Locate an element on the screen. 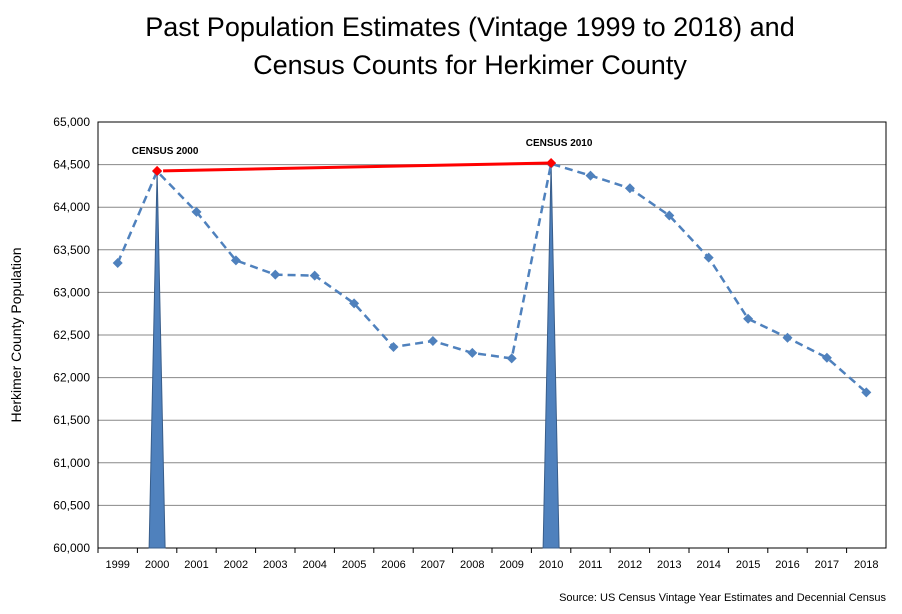  y-tick-label: 62,500 is located at coordinates (71, 335).